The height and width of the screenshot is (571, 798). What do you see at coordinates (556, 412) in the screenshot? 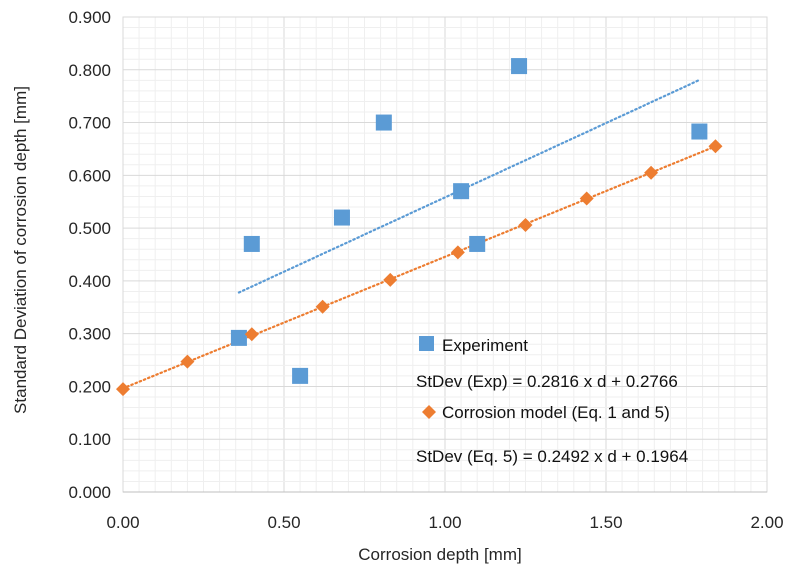
I see `legend-label-corrosion-model: Corrosion model (Eq. 1 and 5)` at bounding box center [556, 412].